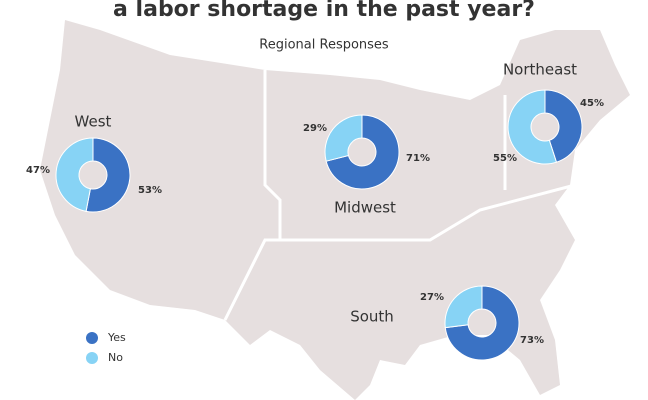 The height and width of the screenshot is (400, 648). What do you see at coordinates (505, 158) in the screenshot?
I see `value-label: 55%` at bounding box center [505, 158].